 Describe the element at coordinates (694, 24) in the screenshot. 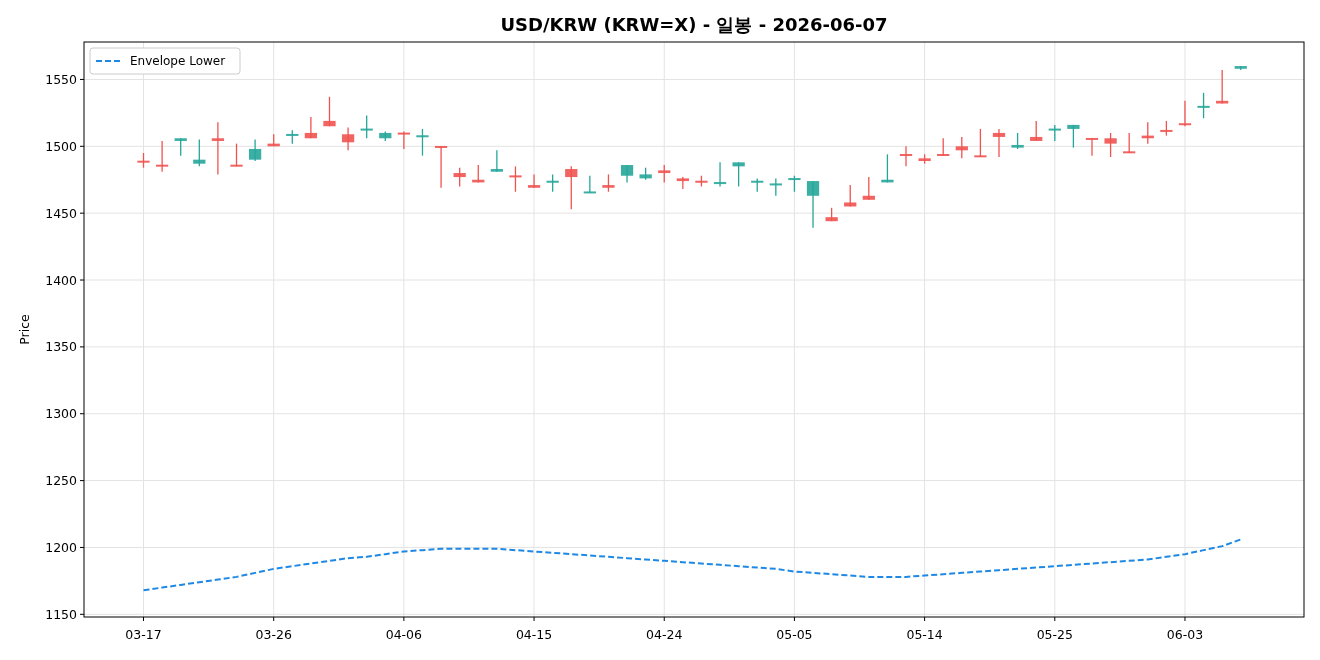

I see `title: USD/KRW (KRW=X) - 일봉 - 2026-06-07` at that location.